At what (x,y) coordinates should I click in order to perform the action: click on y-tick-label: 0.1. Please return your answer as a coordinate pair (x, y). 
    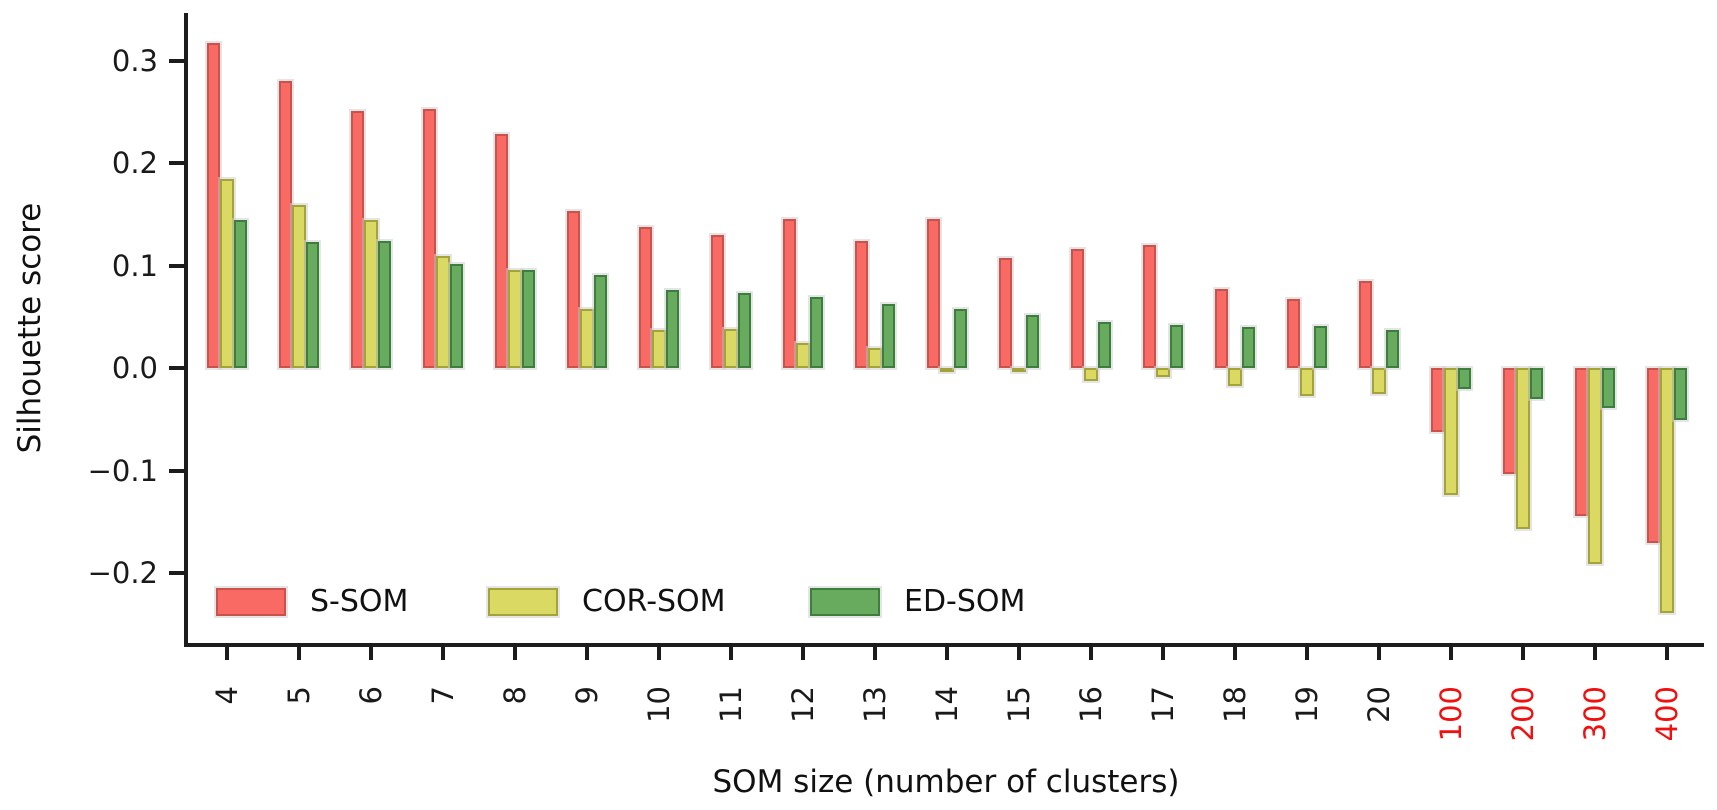
    Looking at the image, I should click on (134, 265).